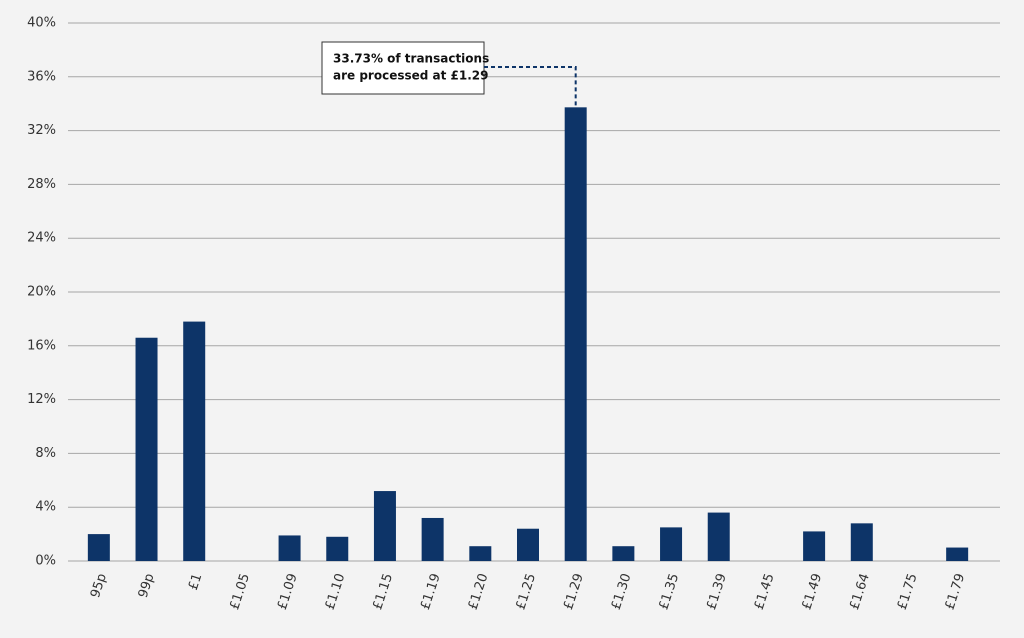  Describe the element at coordinates (41, 130) in the screenshot. I see `y-tick-label: 32%` at that location.